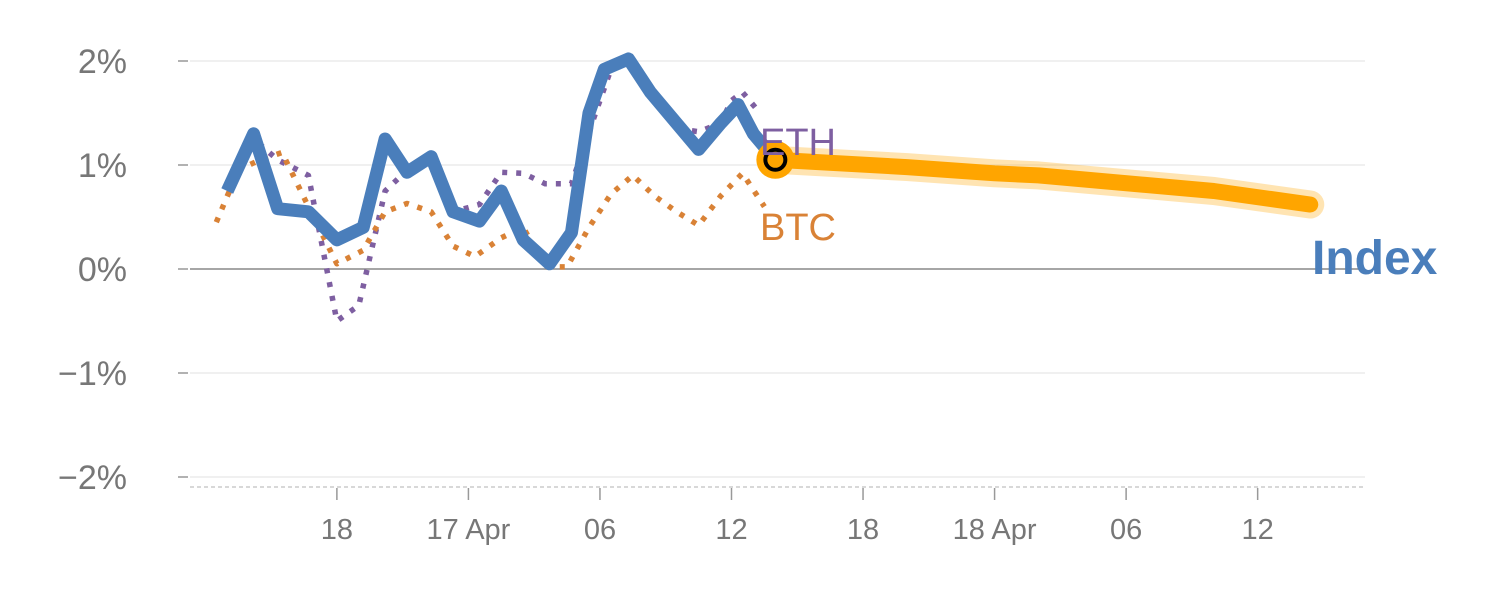  Describe the element at coordinates (92, 374) in the screenshot. I see `y-tick-label: −1%` at that location.